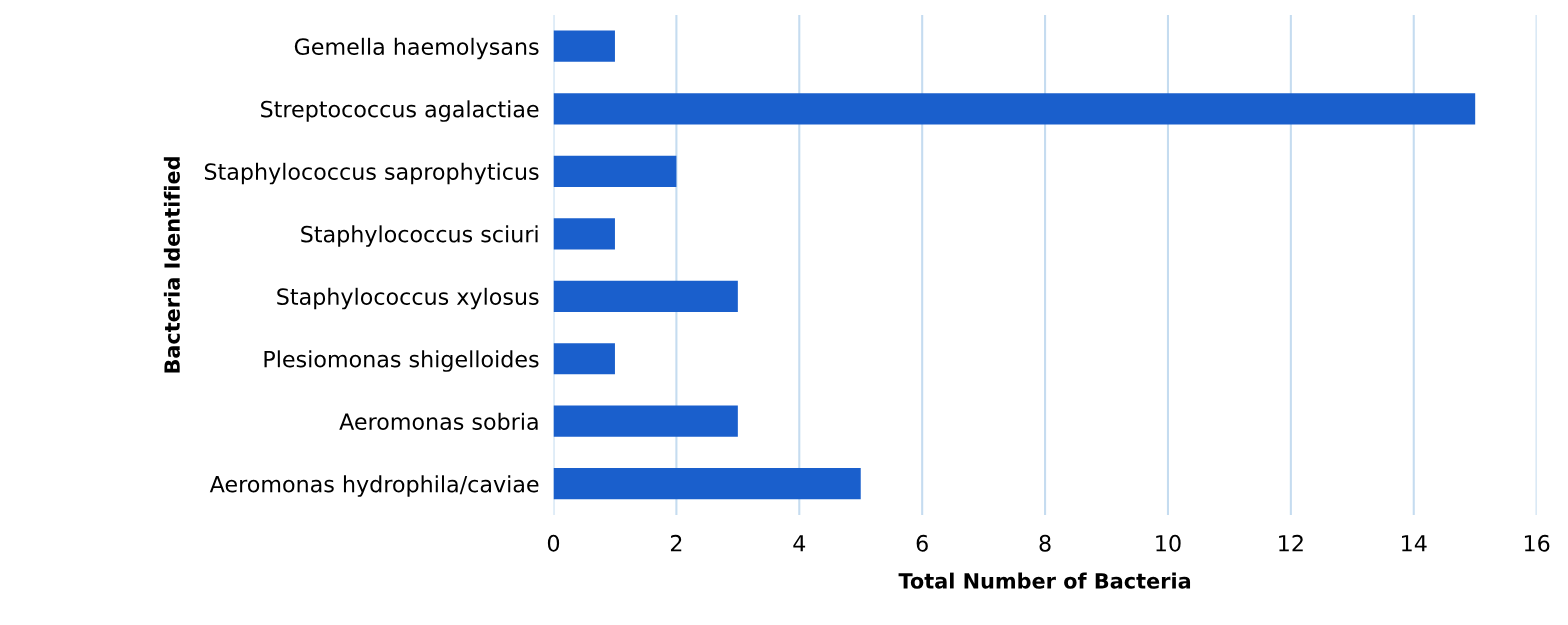  I want to click on y-tick-label: Staphylococcus xylosus, so click(408, 298).